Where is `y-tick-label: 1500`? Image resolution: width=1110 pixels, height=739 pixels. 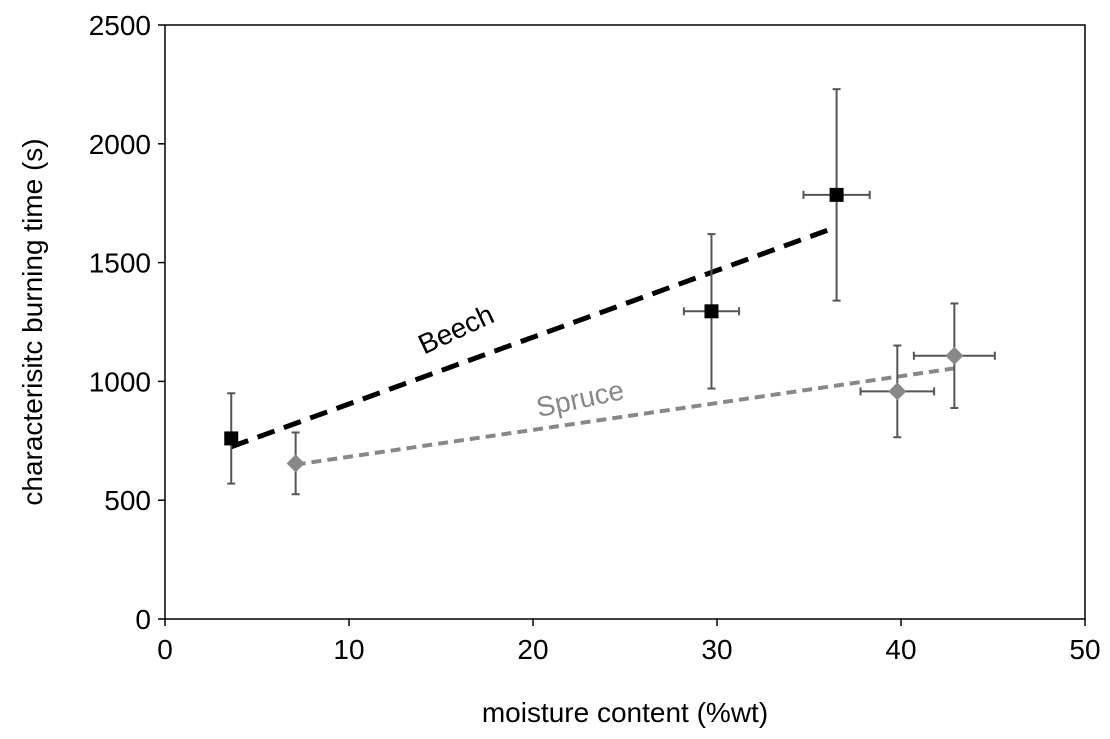
y-tick-label: 1500 is located at coordinates (120, 263).